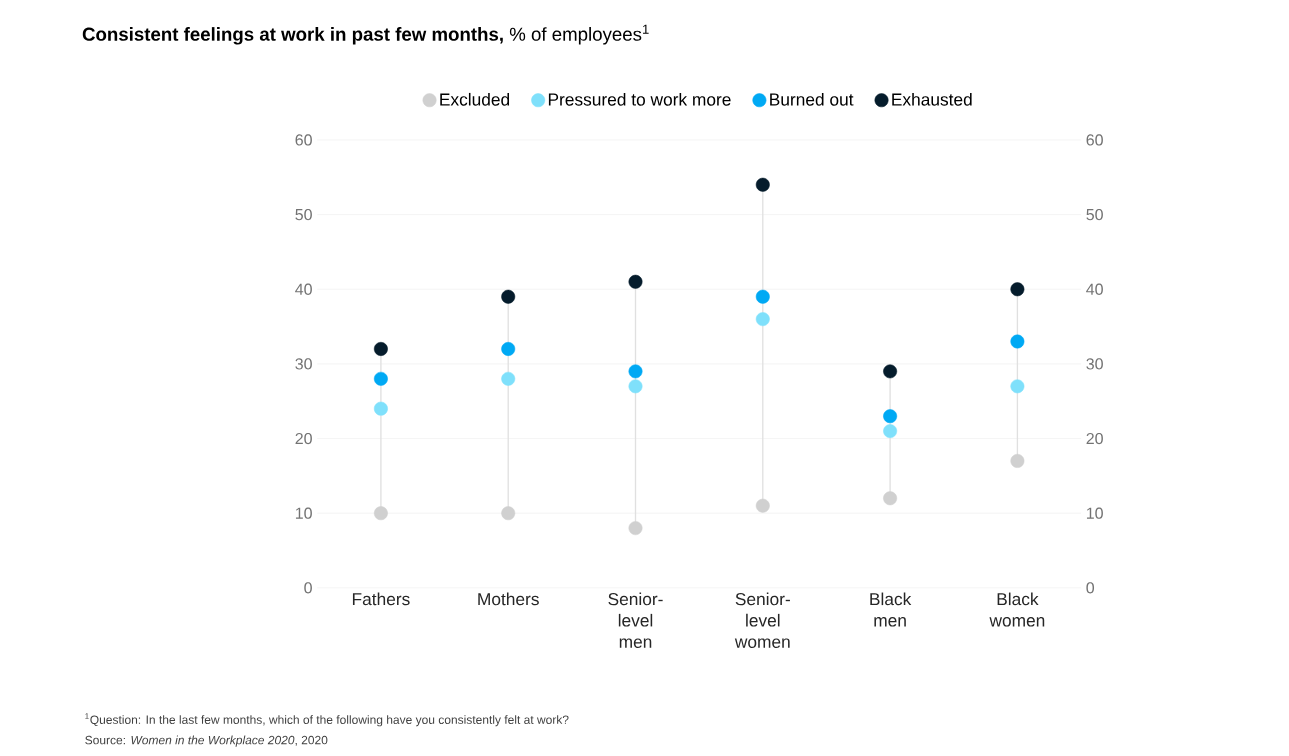 The width and height of the screenshot is (1289, 756). I want to click on y-tick-label: 40, so click(303, 289).